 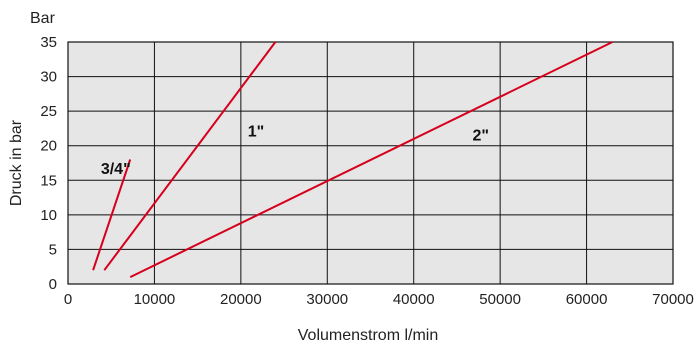 What do you see at coordinates (48, 146) in the screenshot?
I see `y-tick-label: 20` at bounding box center [48, 146].